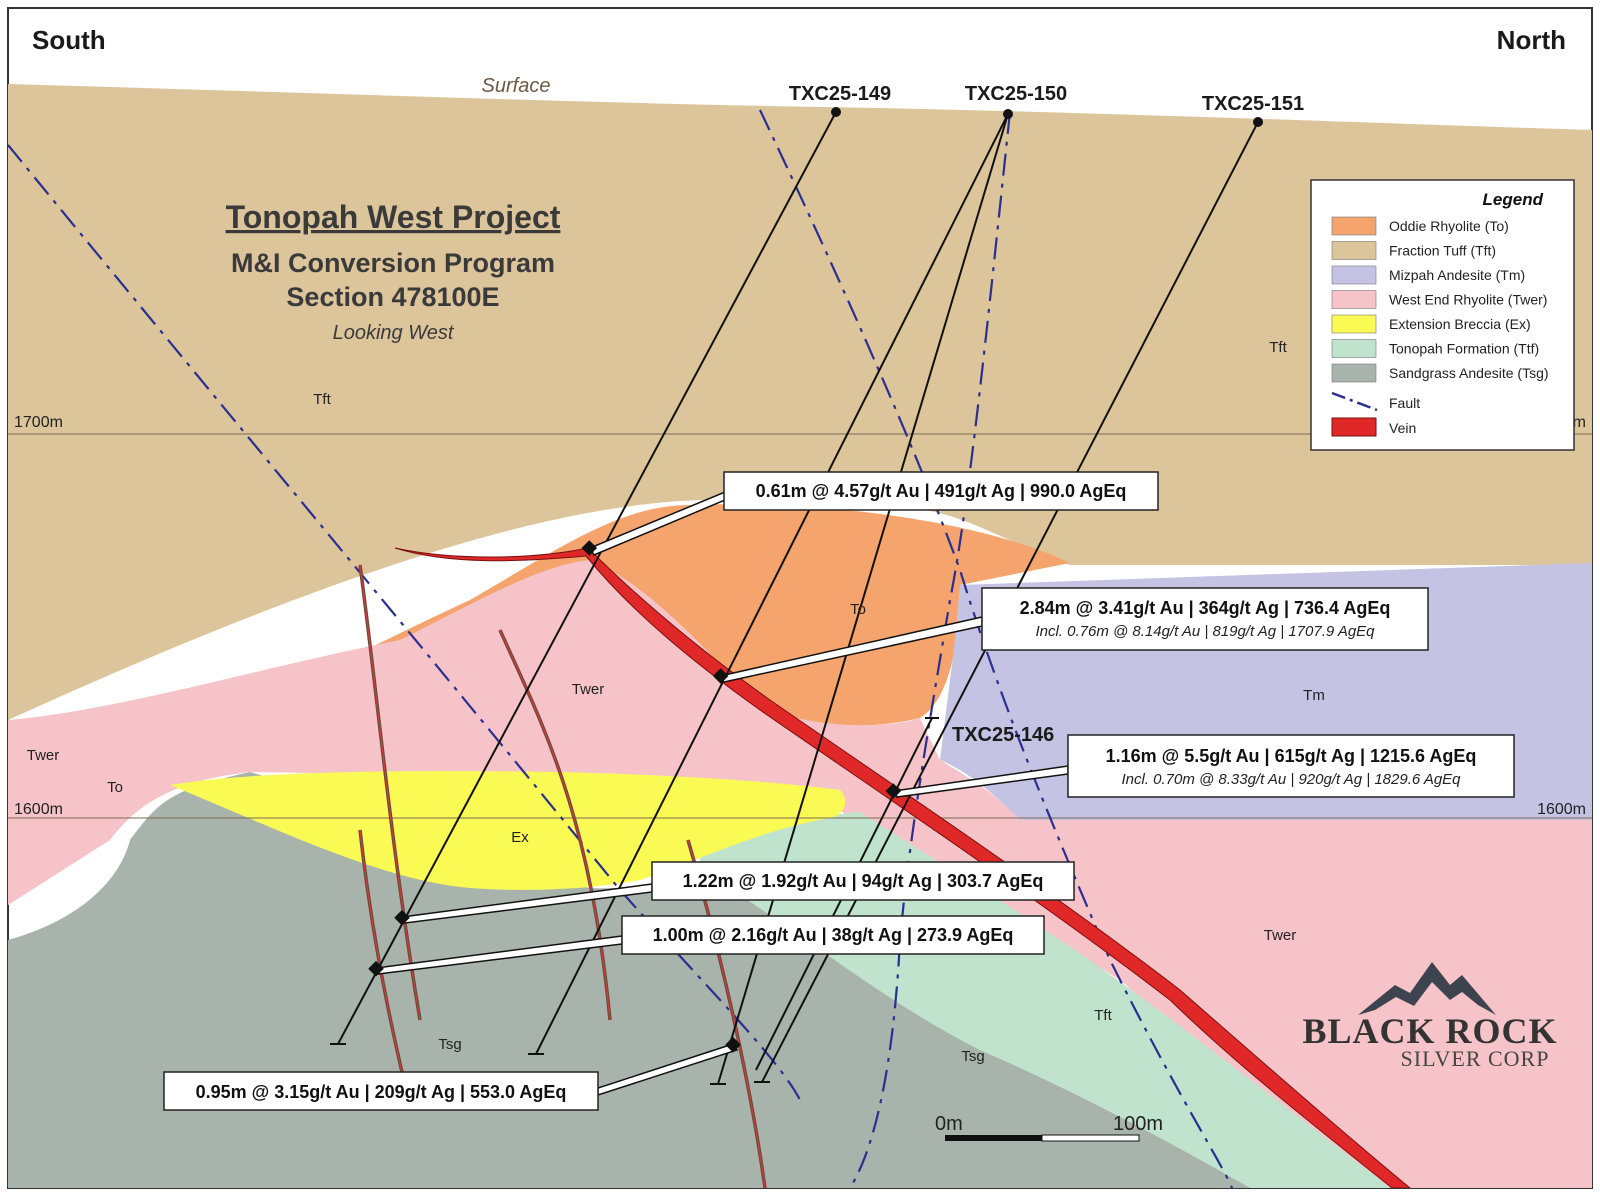 This screenshot has height=1195, width=1600. Describe the element at coordinates (1354, 401) in the screenshot. I see `legend-fault-swatch` at that location.